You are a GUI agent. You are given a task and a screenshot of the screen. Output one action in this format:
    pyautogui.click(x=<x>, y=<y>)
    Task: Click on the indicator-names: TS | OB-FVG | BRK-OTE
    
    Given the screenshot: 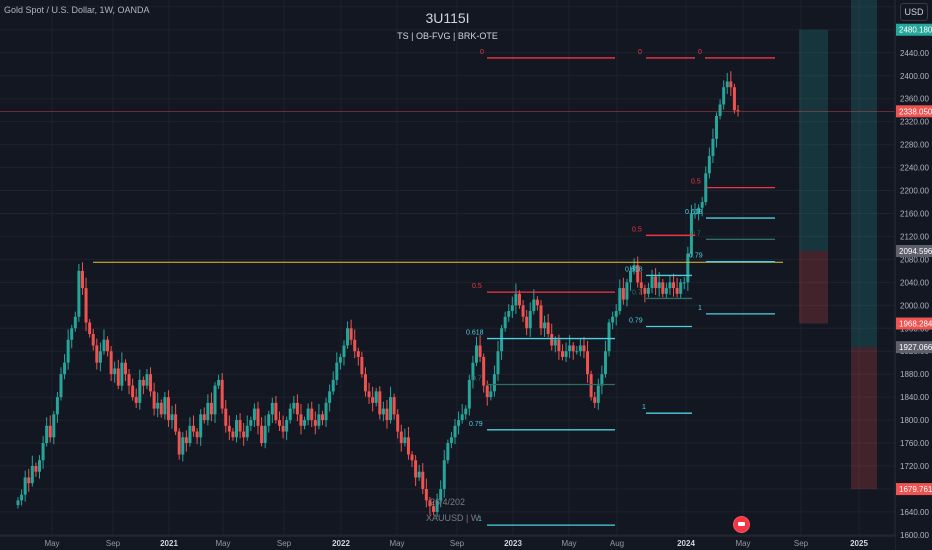 What is the action you would take?
    pyautogui.click(x=447, y=36)
    